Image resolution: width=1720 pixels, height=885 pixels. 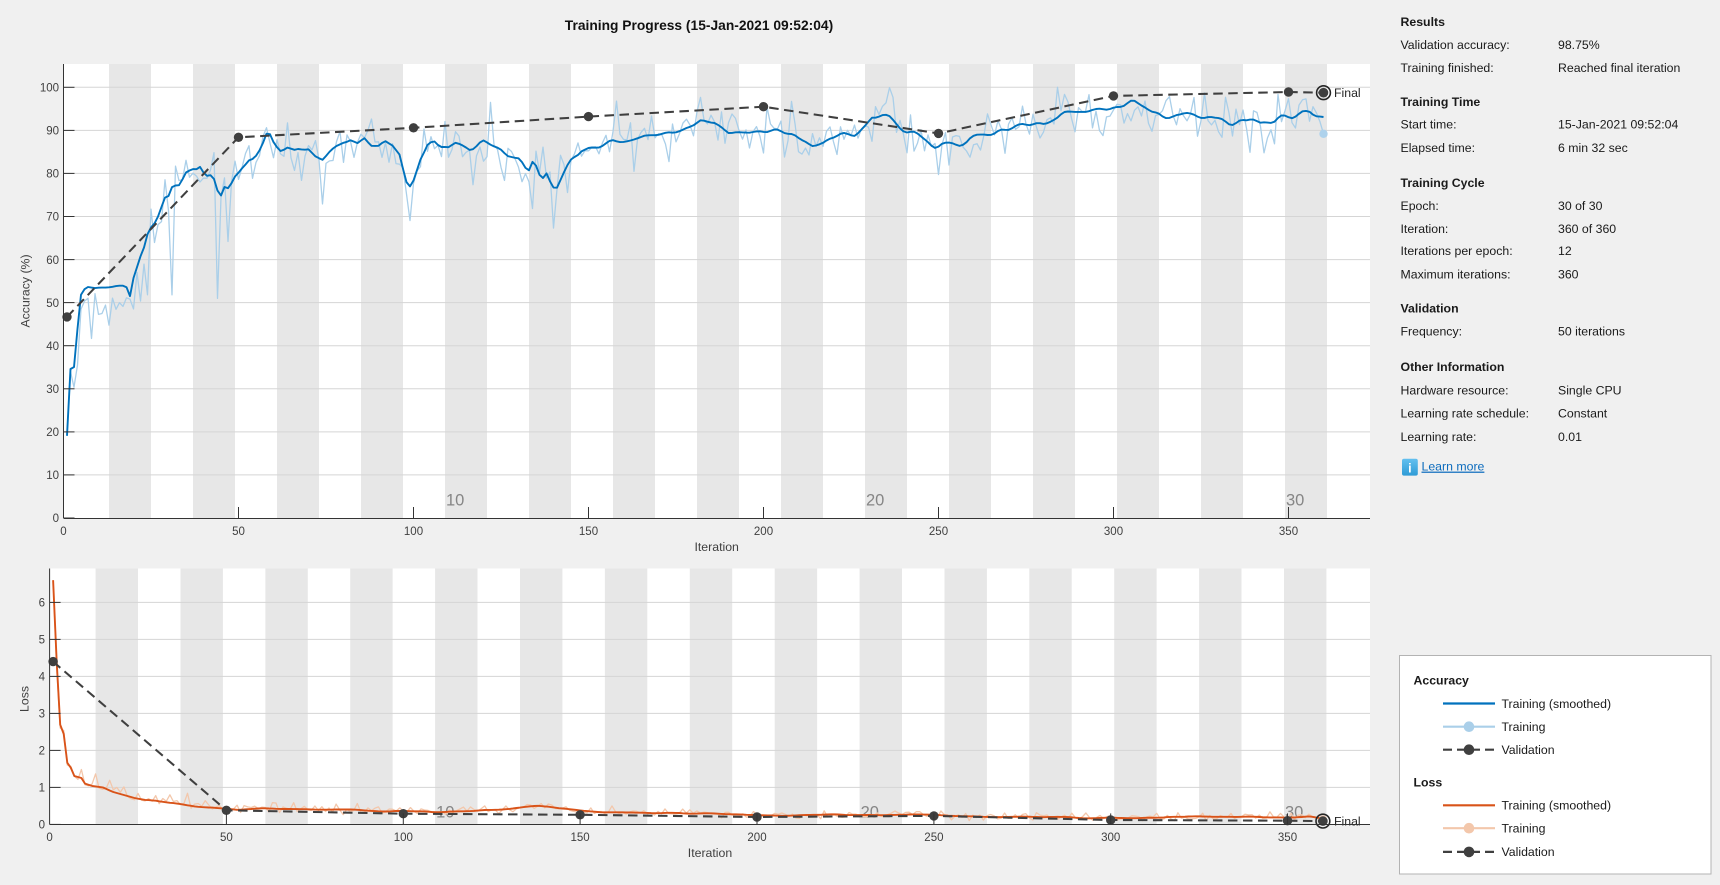 I want to click on svg-text: 360 of 360, so click(x=1587, y=229).